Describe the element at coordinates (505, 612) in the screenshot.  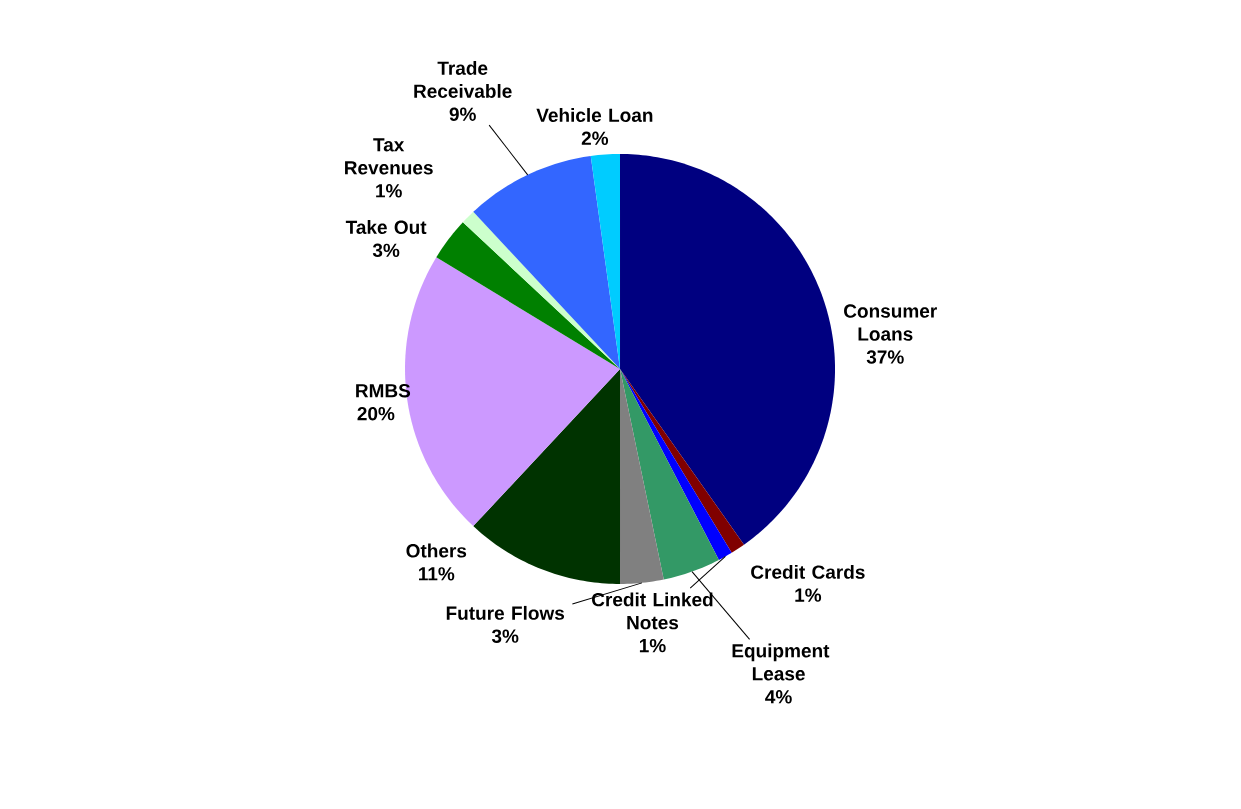
I see `slice-label: Future Flows` at that location.